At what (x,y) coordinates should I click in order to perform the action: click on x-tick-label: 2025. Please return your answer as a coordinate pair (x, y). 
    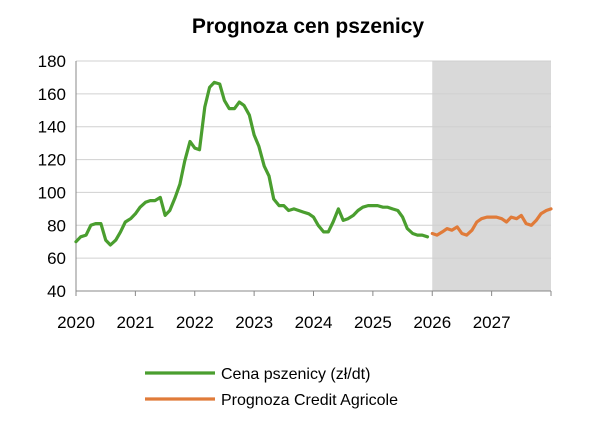
    Looking at the image, I should click on (373, 322).